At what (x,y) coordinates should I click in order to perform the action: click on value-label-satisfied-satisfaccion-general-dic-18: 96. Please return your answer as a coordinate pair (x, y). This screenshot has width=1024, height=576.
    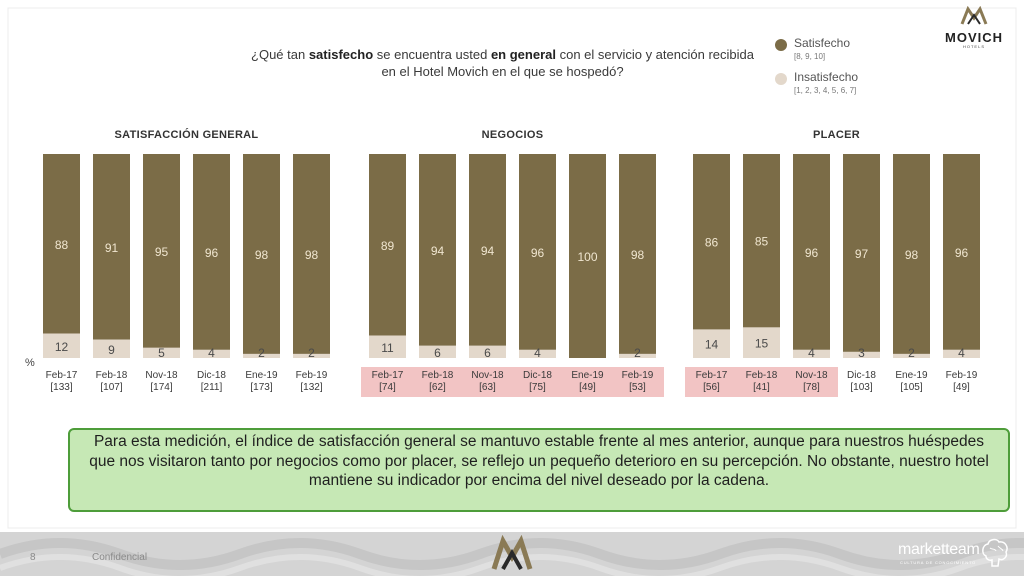
    Looking at the image, I should click on (212, 253).